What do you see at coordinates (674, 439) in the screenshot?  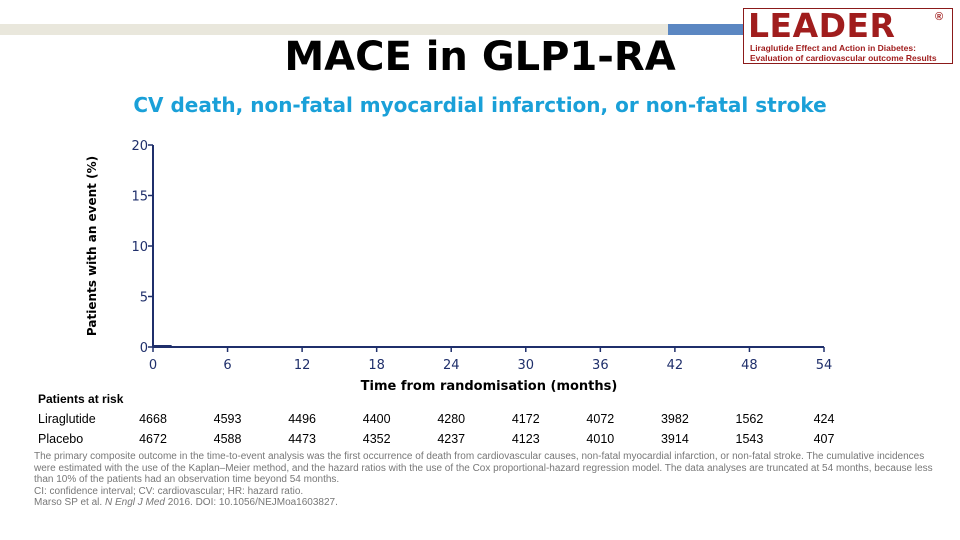 I see `risk-table-cell: 3914` at bounding box center [674, 439].